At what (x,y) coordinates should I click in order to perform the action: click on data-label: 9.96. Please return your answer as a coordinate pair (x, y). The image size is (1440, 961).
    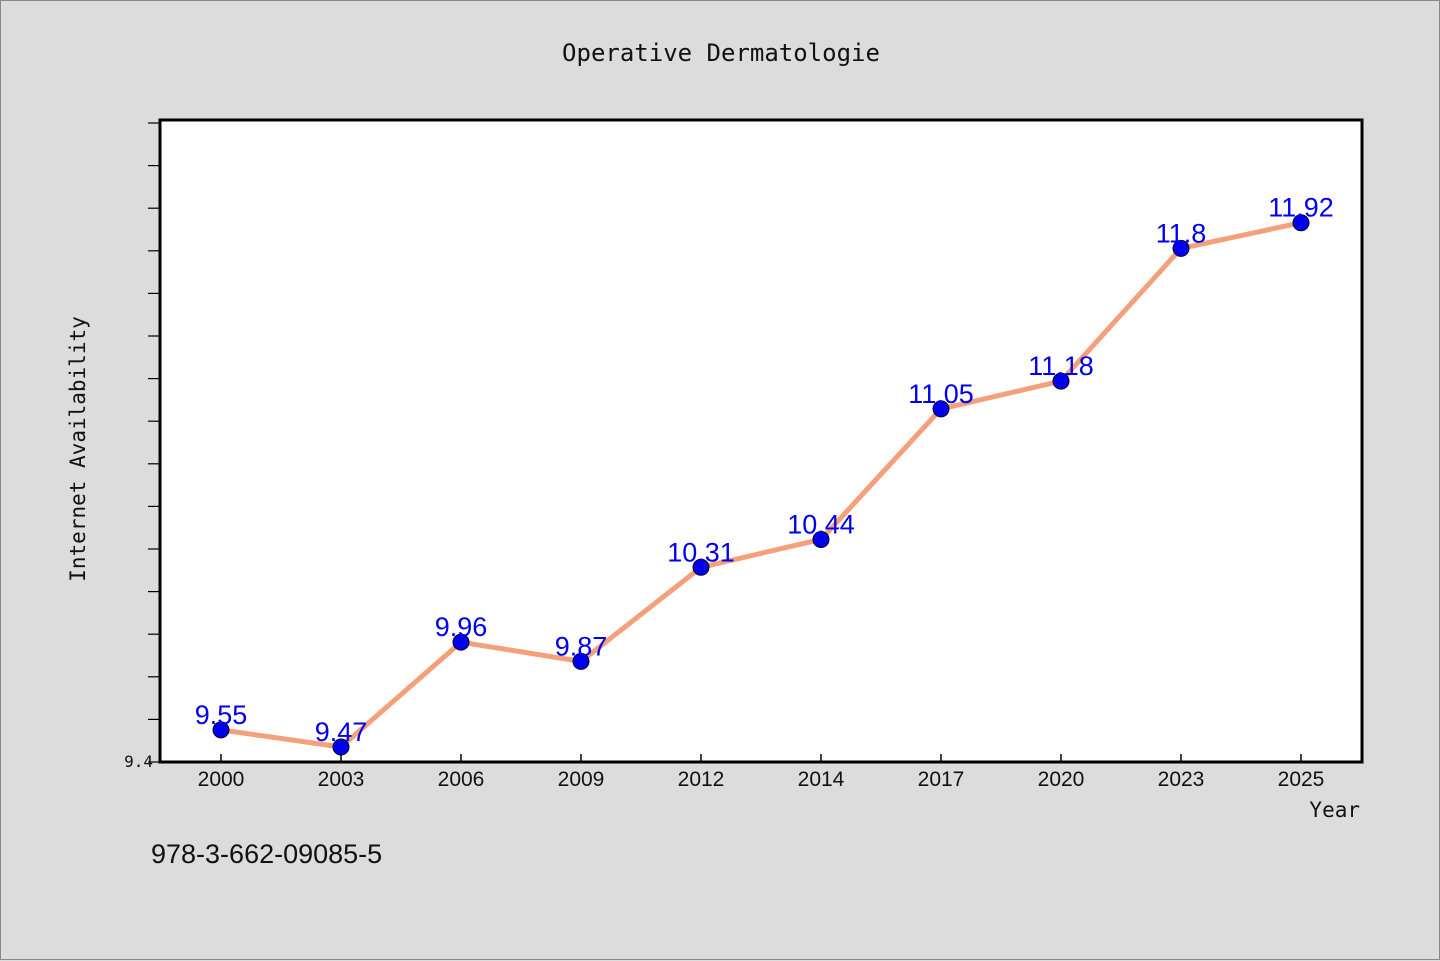
    Looking at the image, I should click on (461, 627).